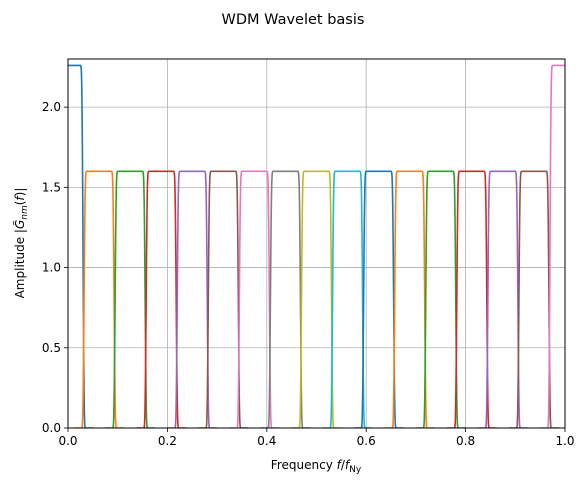 This screenshot has width=584, height=486. What do you see at coordinates (51, 268) in the screenshot?
I see `y-tick-label: 1.0` at bounding box center [51, 268].